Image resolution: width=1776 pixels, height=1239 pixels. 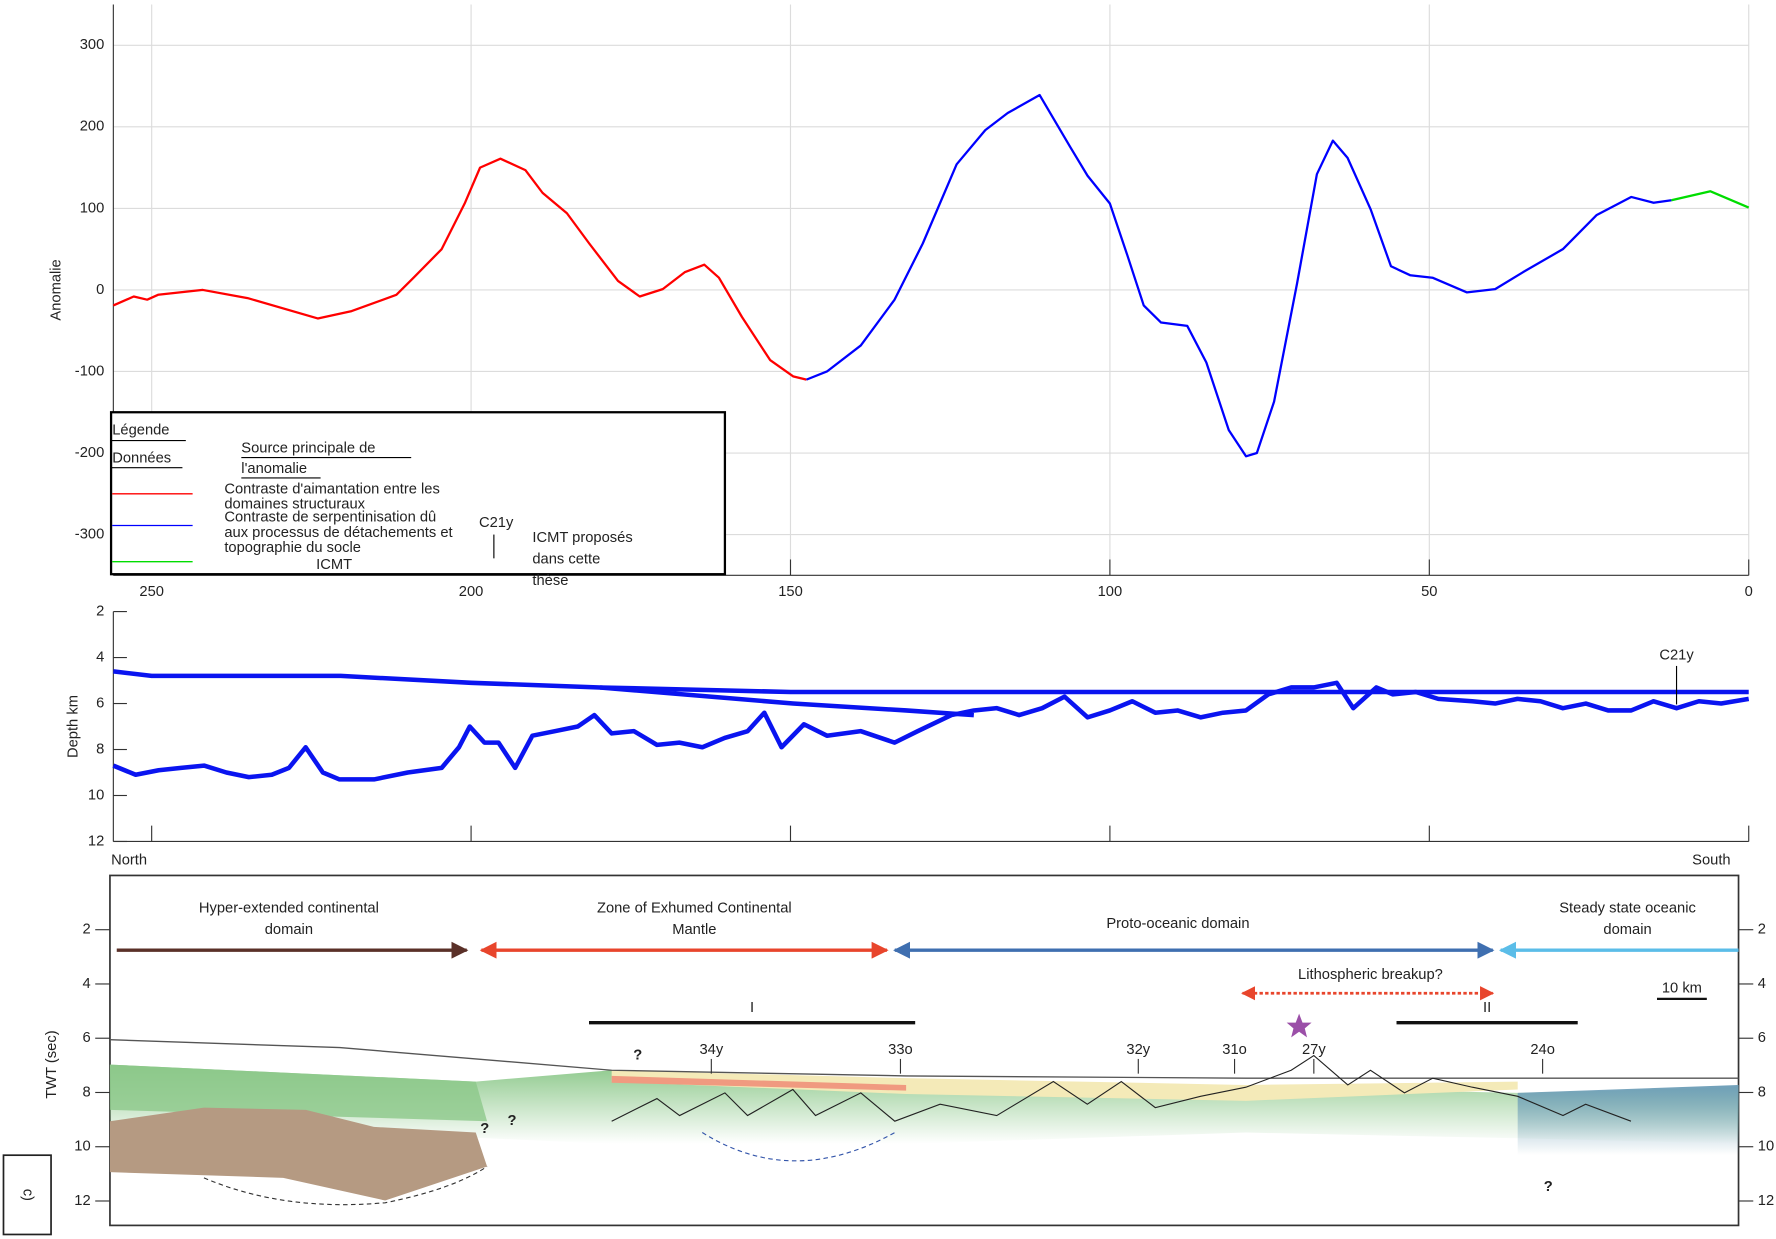 What do you see at coordinates (1234, 1050) in the screenshot?
I see `anomaly-label: 31o` at bounding box center [1234, 1050].